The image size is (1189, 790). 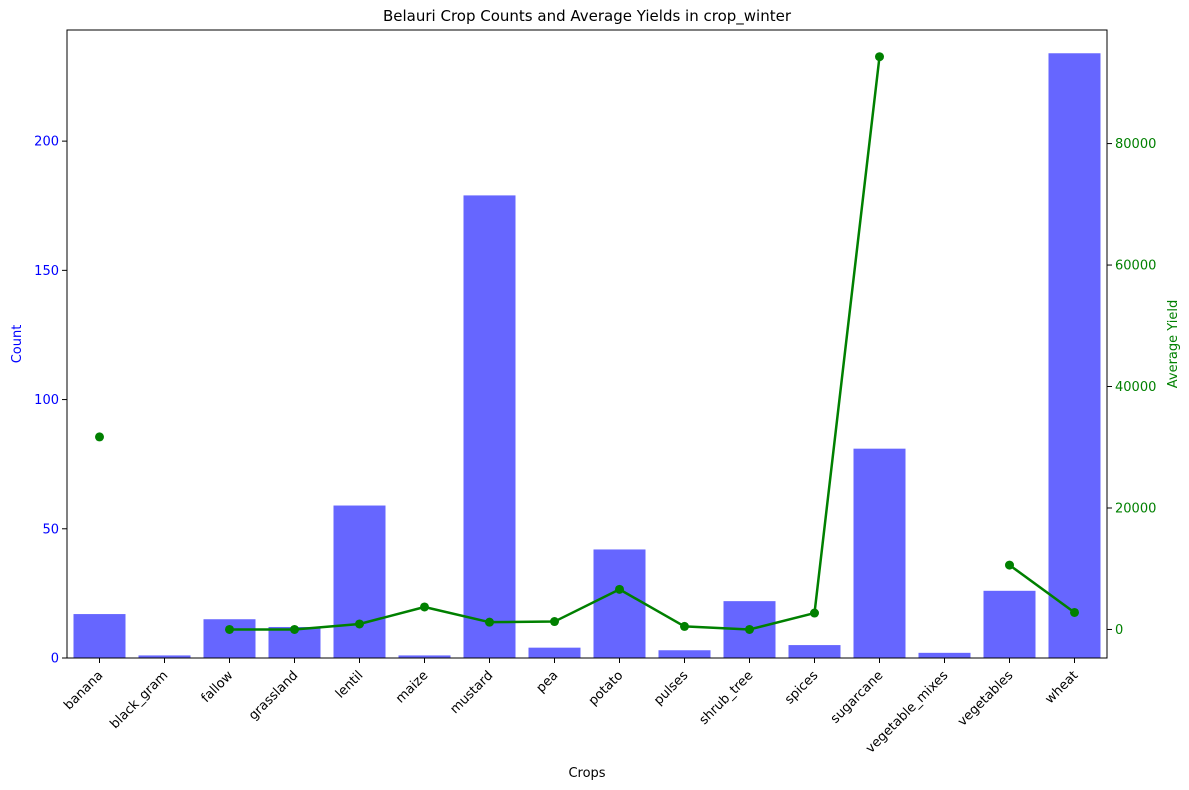 What do you see at coordinates (814, 613) in the screenshot?
I see `yield-point-spices` at bounding box center [814, 613].